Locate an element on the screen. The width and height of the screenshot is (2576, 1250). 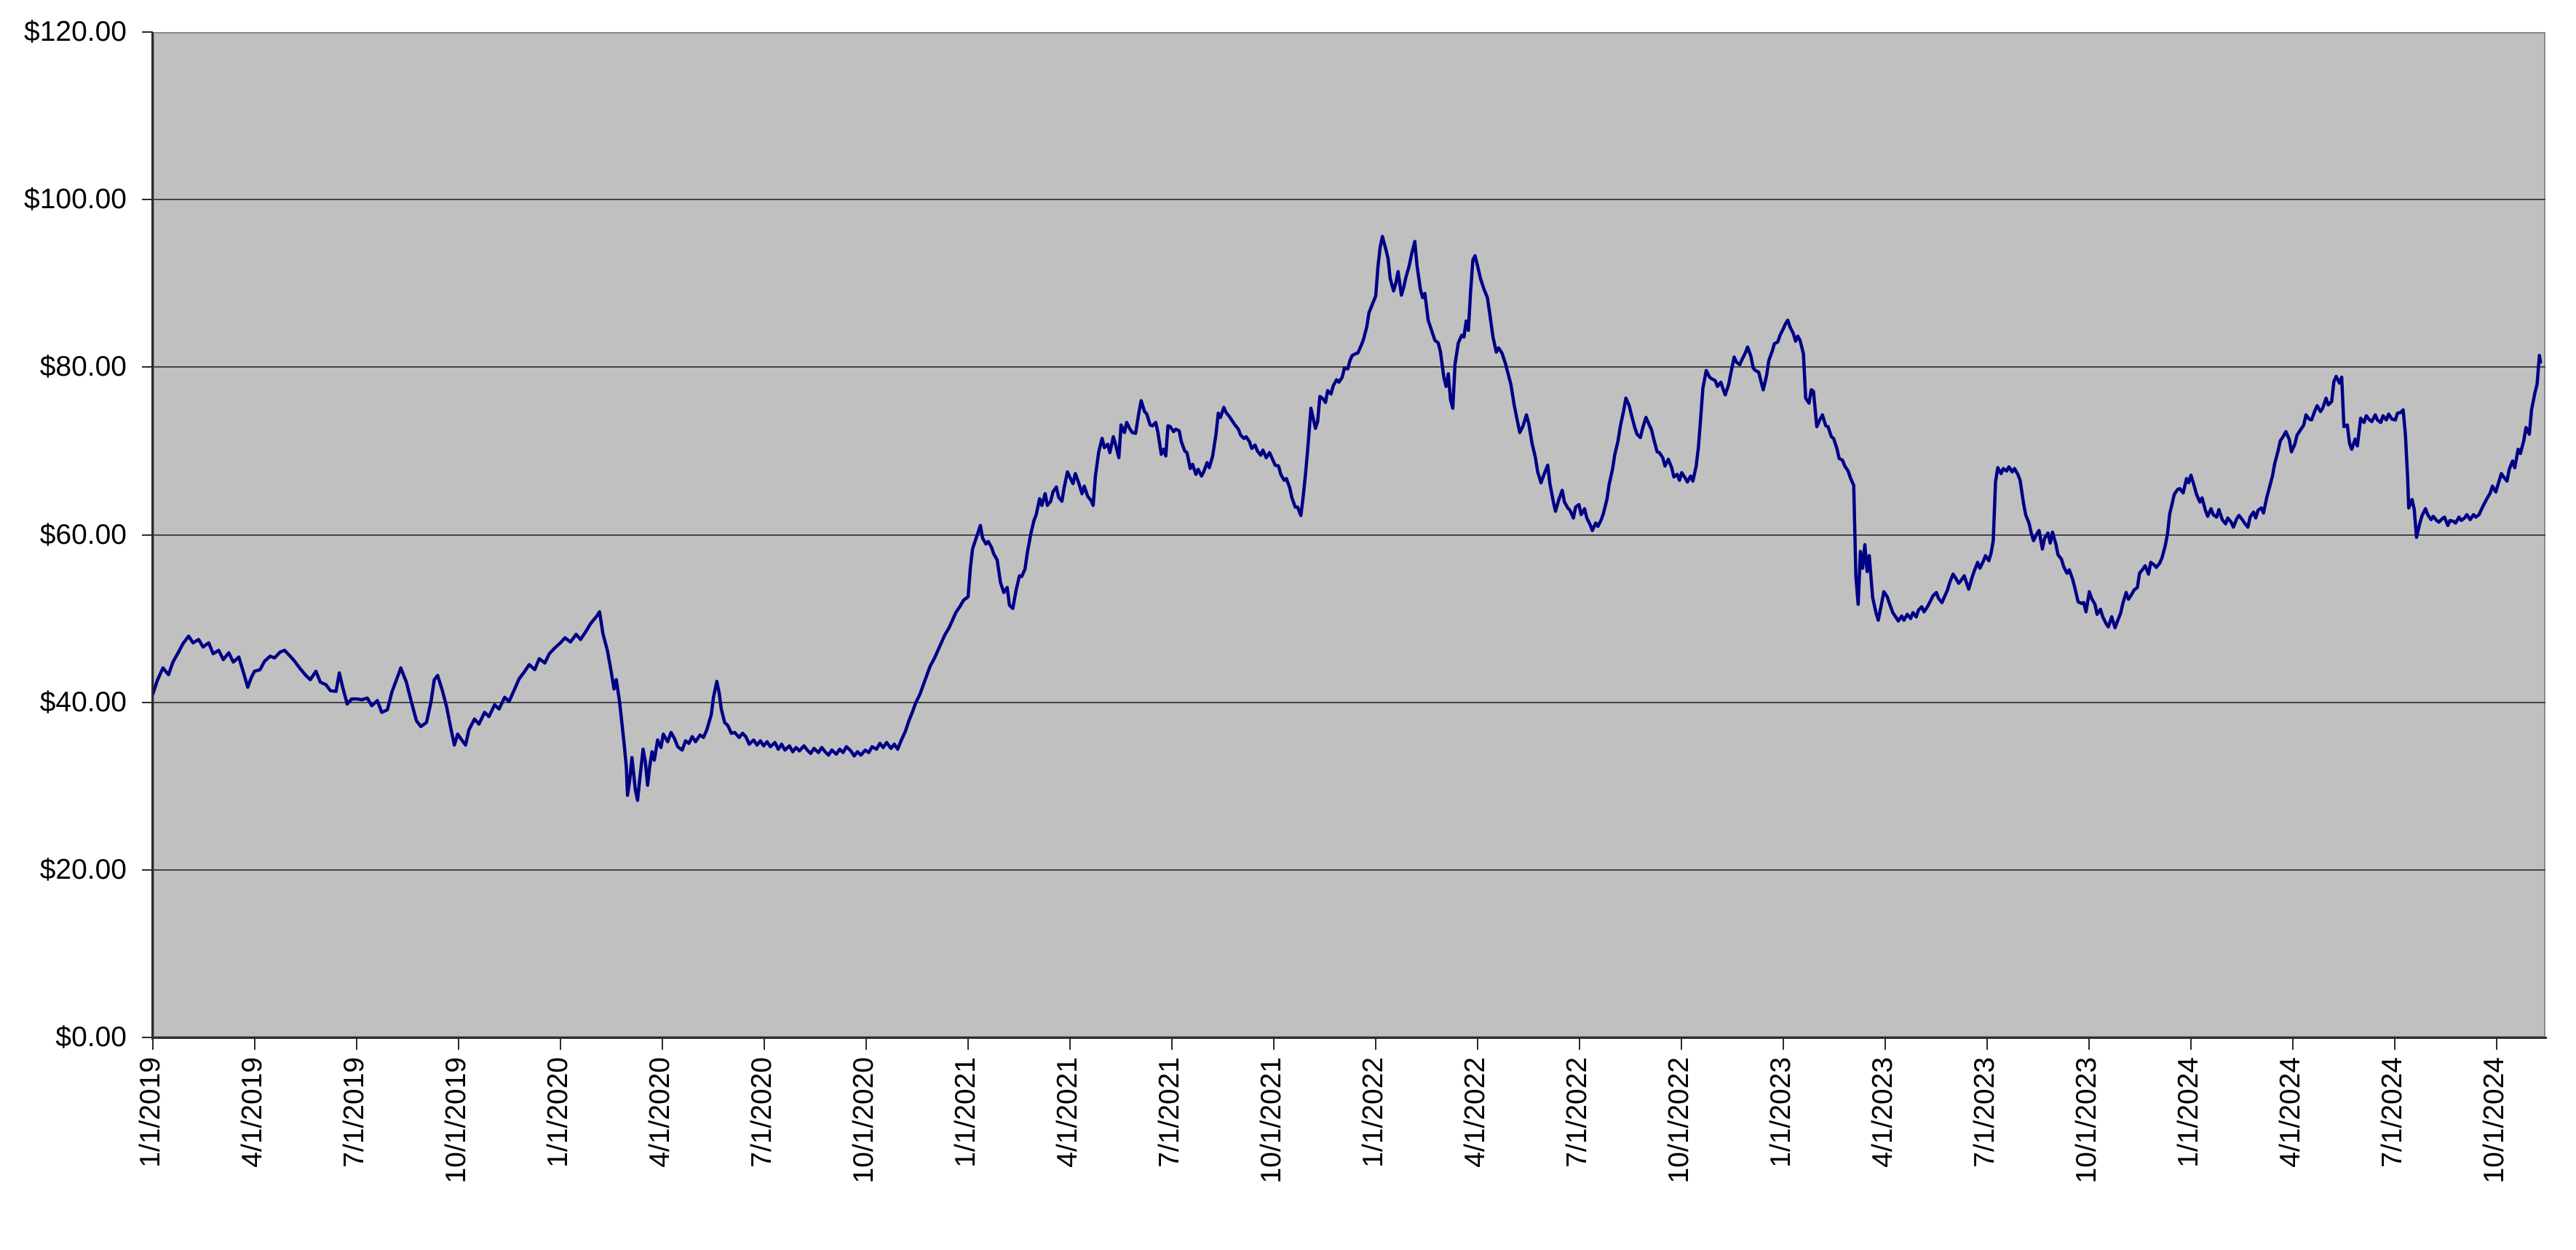
y-axis-tick-label: $60.00 is located at coordinates (83, 534).